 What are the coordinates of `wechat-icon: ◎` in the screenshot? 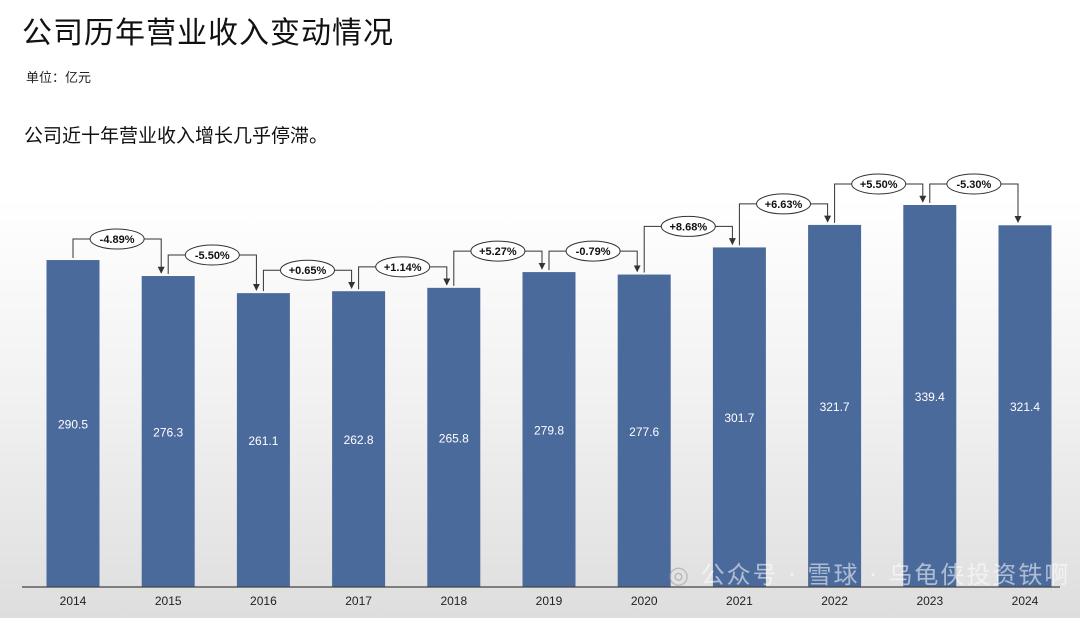 It's located at (679, 575).